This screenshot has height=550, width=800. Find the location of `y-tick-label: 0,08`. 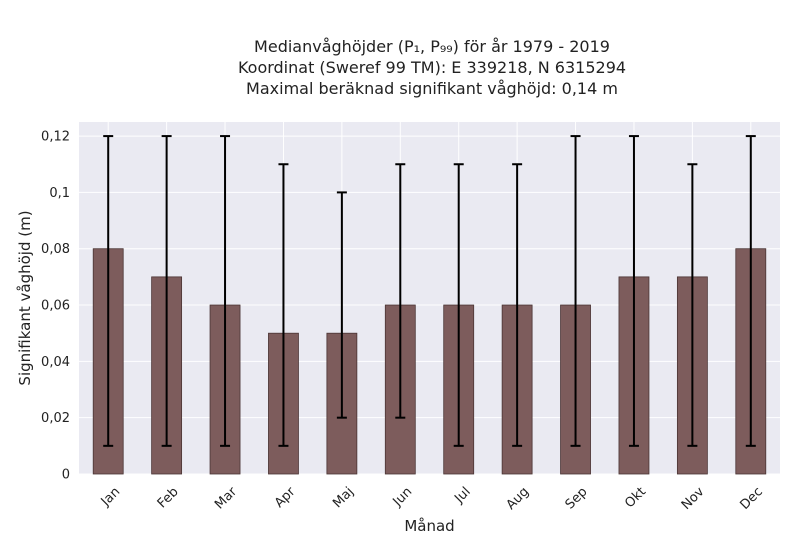

y-tick-label: 0,08 is located at coordinates (55, 249).